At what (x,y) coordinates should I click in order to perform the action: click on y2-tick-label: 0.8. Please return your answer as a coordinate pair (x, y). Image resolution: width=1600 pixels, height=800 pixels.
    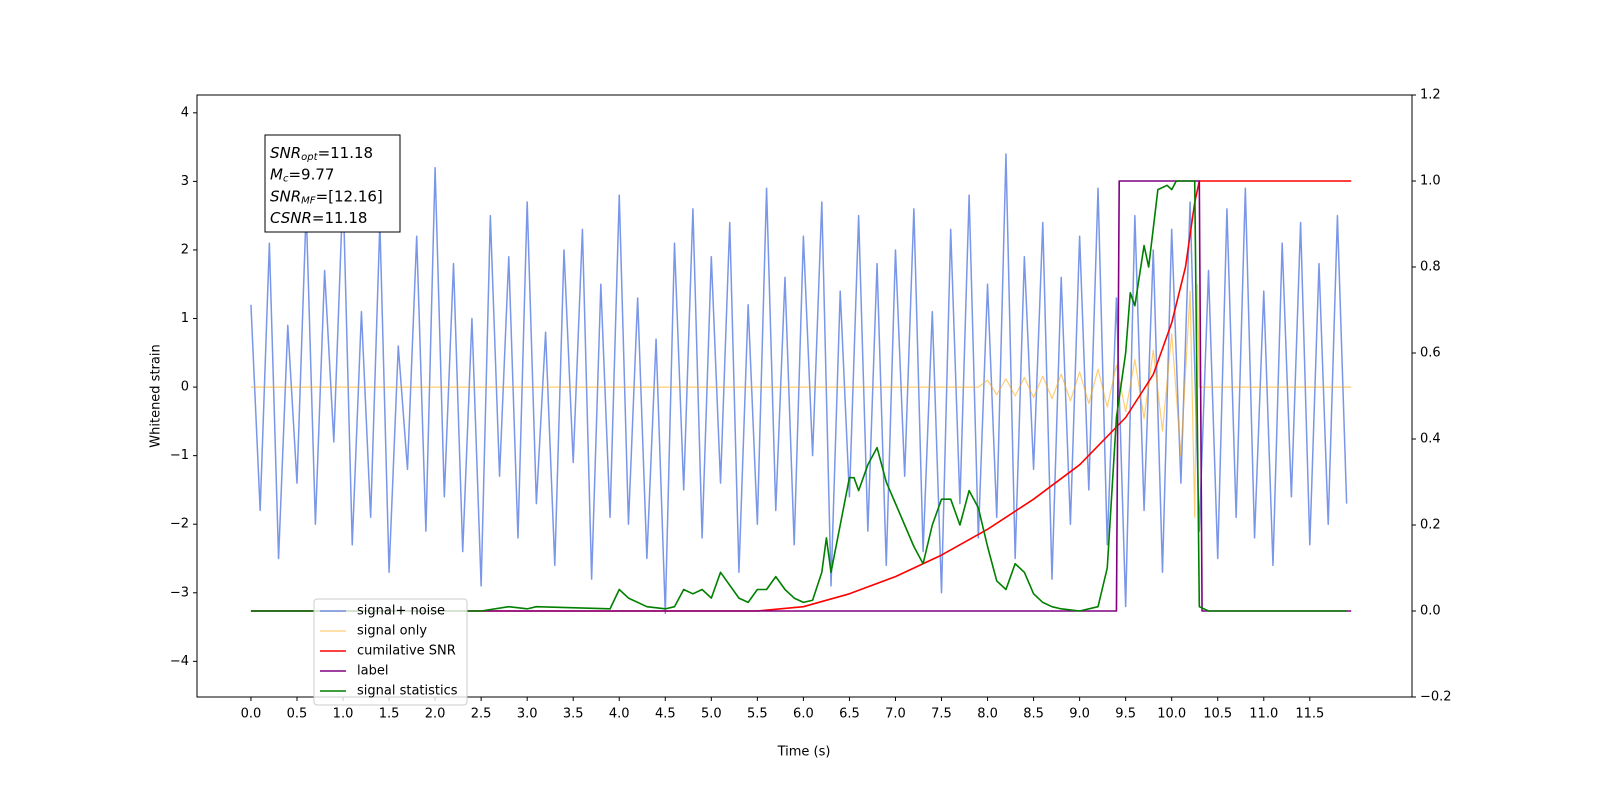
    Looking at the image, I should click on (1430, 267).